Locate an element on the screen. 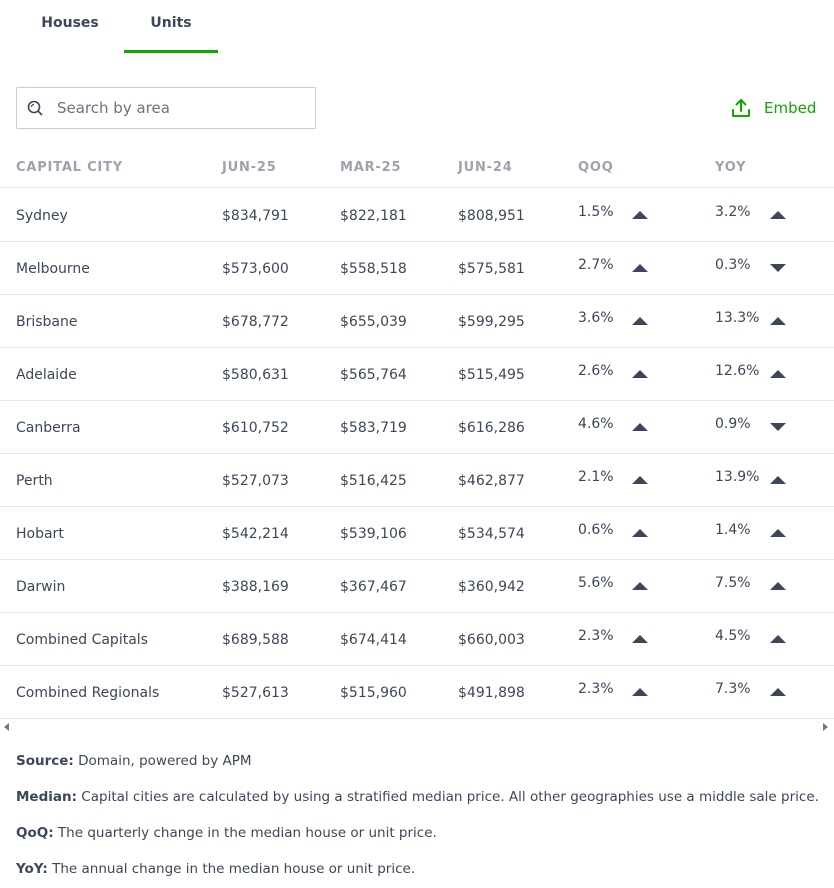  search-box is located at coordinates (166, 108).